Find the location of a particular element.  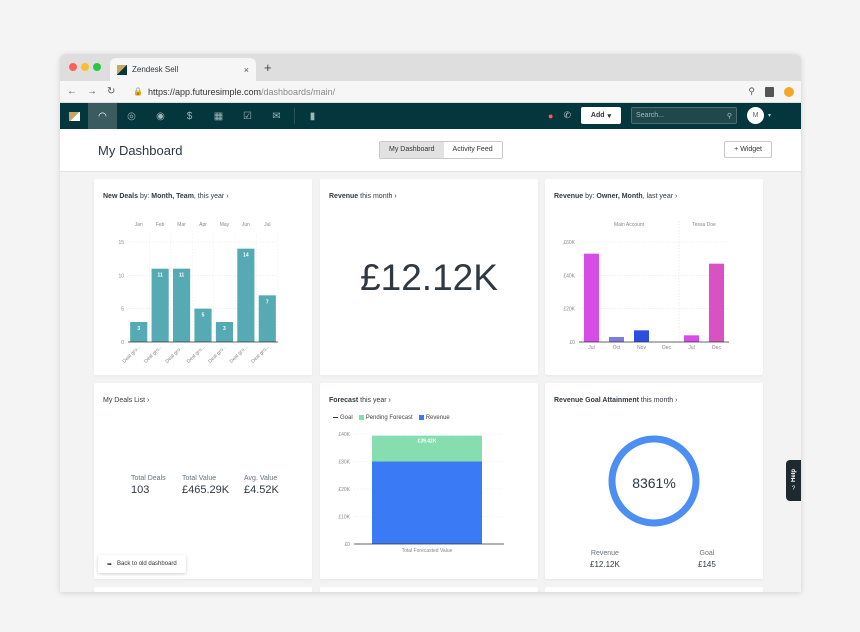

chevron-down-icon: ▾ is located at coordinates (609, 116).